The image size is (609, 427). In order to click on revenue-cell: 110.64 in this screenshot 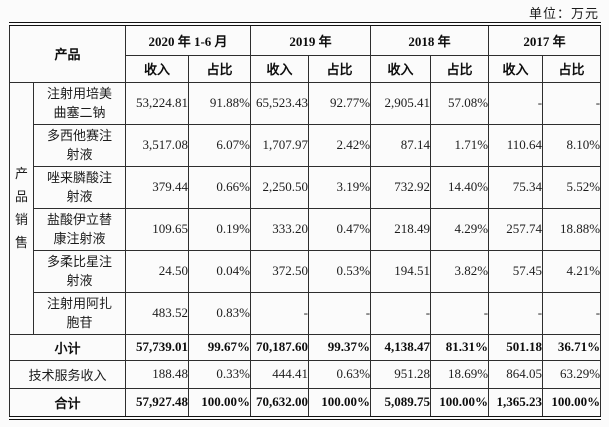, I will do `click(516, 145)`.